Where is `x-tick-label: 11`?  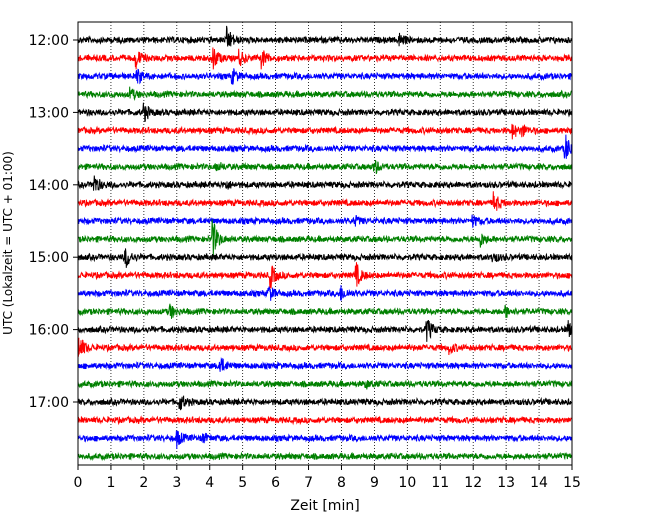 x-tick-label: 11 is located at coordinates (440, 483).